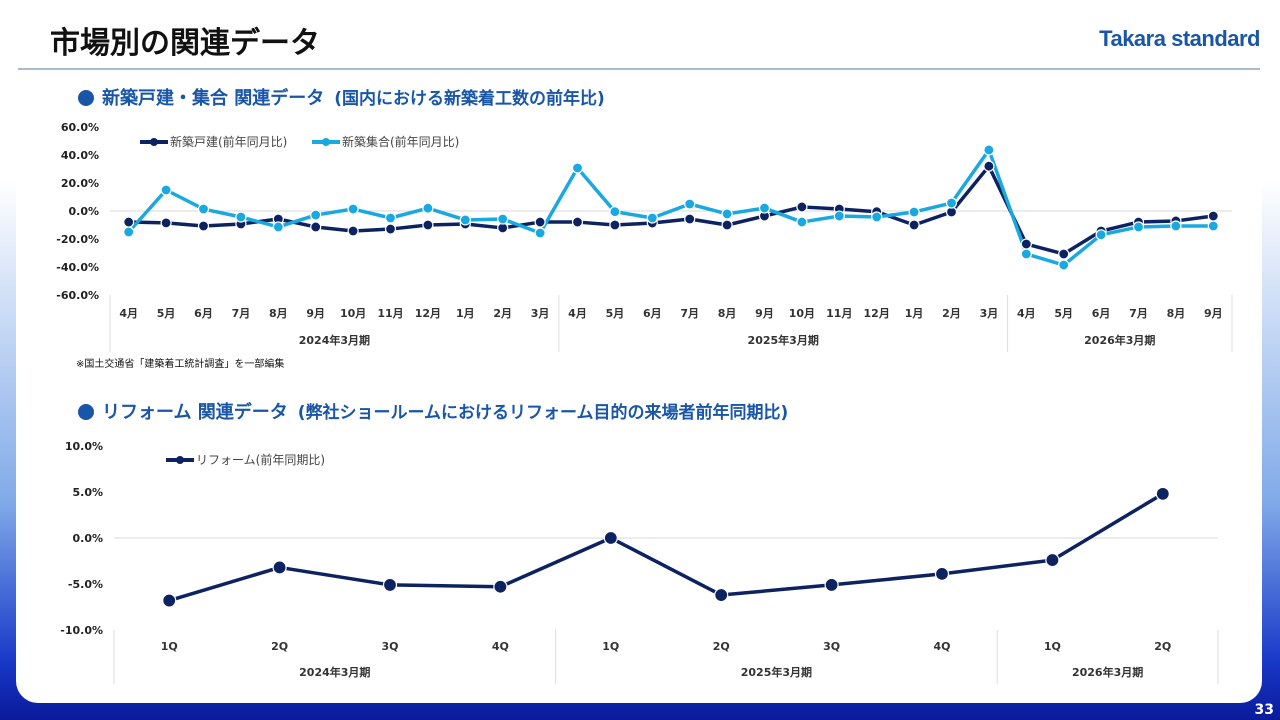  What do you see at coordinates (639, 69) in the screenshot?
I see `divider` at bounding box center [639, 69].